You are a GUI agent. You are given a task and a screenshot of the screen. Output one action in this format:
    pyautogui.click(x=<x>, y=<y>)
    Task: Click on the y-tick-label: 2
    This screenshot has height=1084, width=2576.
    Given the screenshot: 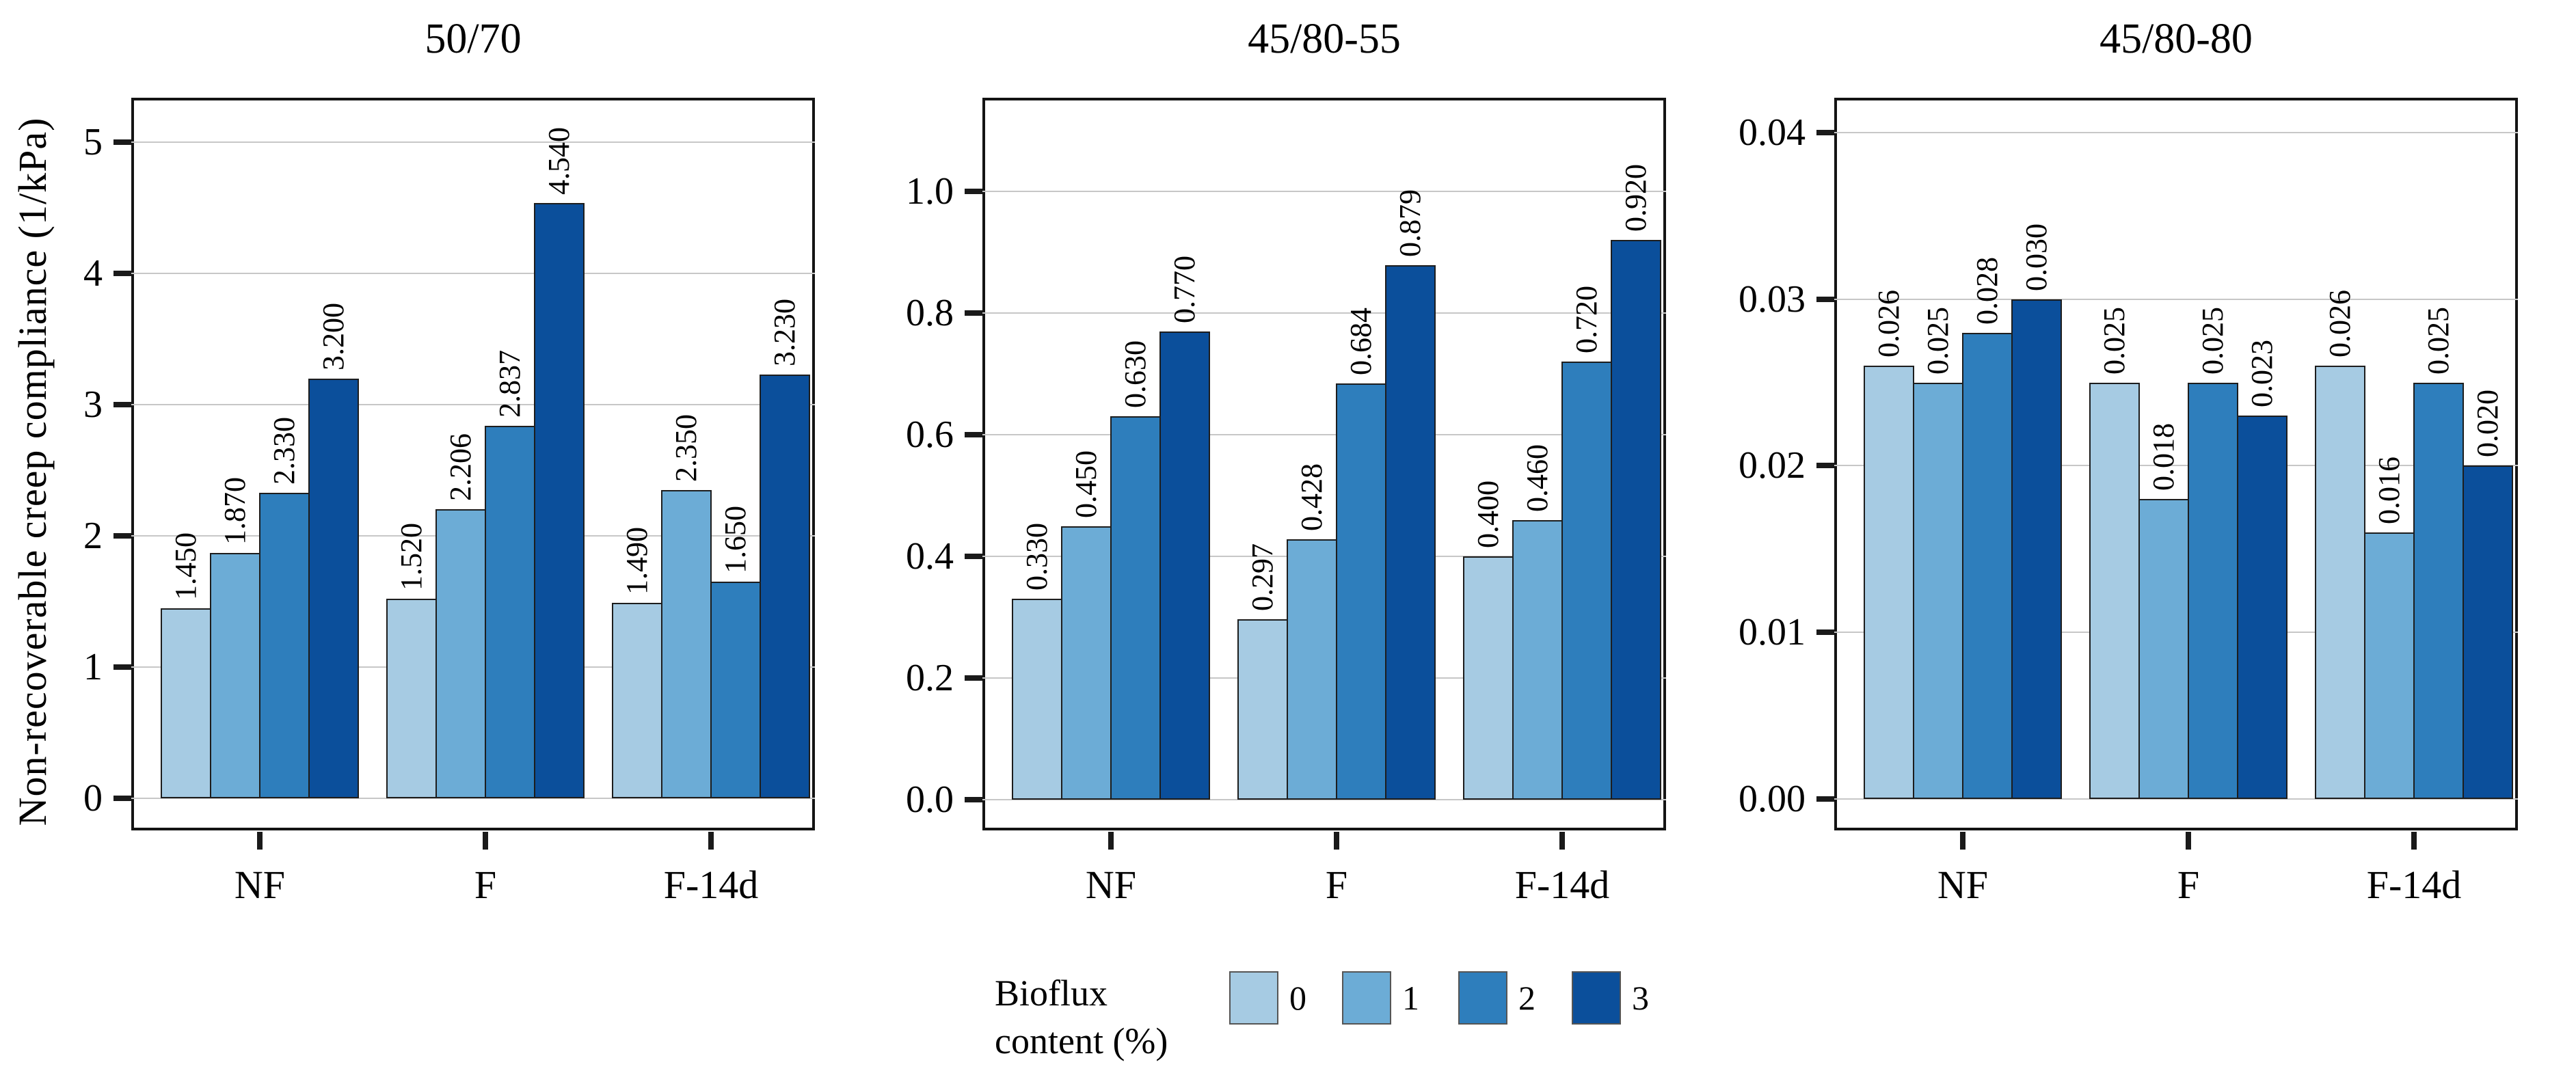 What is the action you would take?
    pyautogui.click(x=93, y=536)
    